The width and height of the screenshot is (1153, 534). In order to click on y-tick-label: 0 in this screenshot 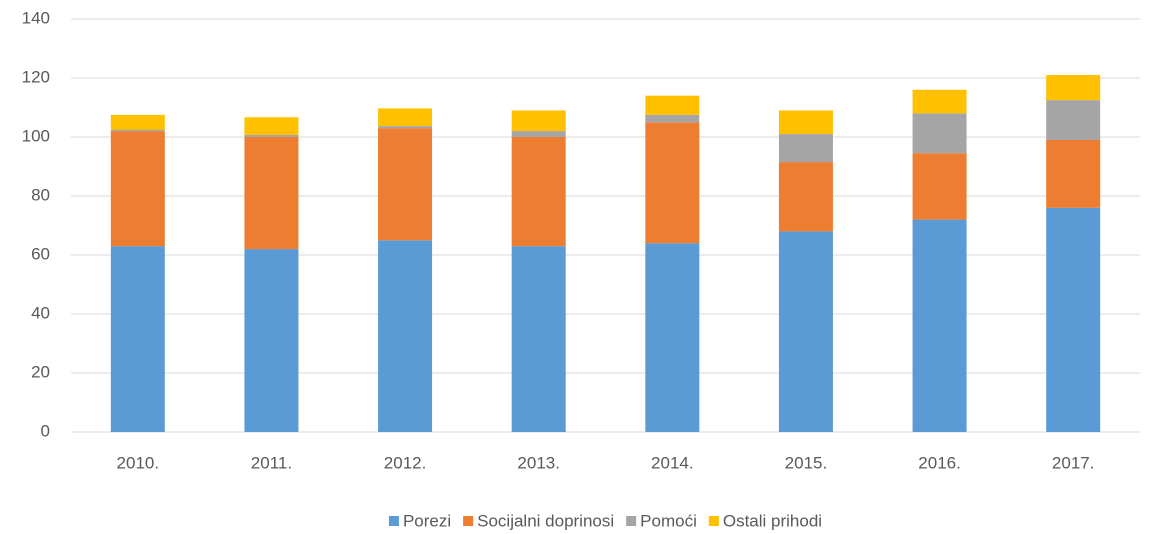, I will do `click(45, 430)`.